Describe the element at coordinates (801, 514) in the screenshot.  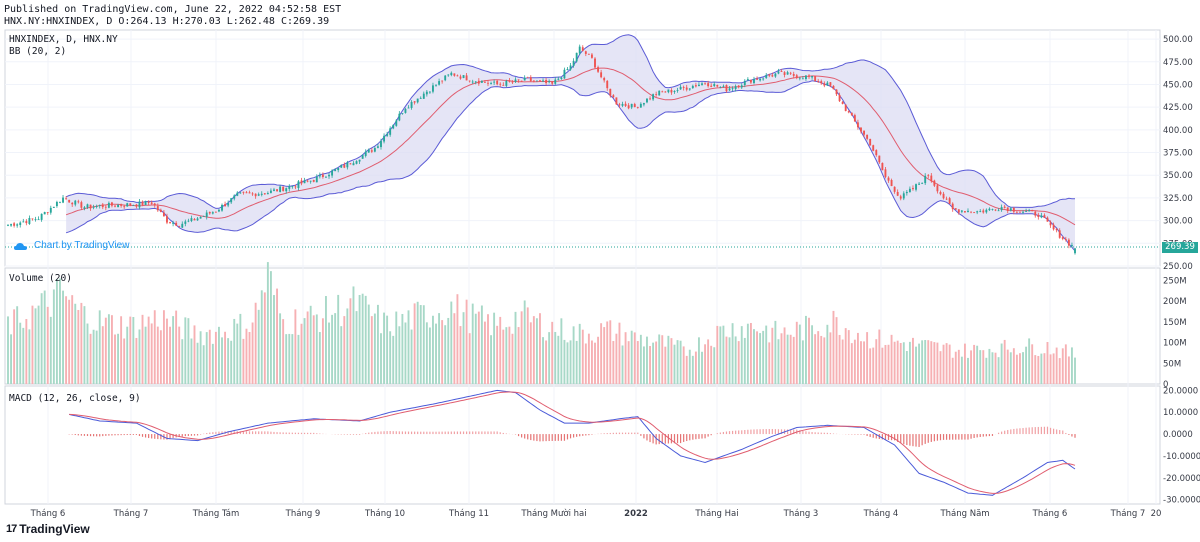
I see `time-tick-label: Tháng 3` at that location.